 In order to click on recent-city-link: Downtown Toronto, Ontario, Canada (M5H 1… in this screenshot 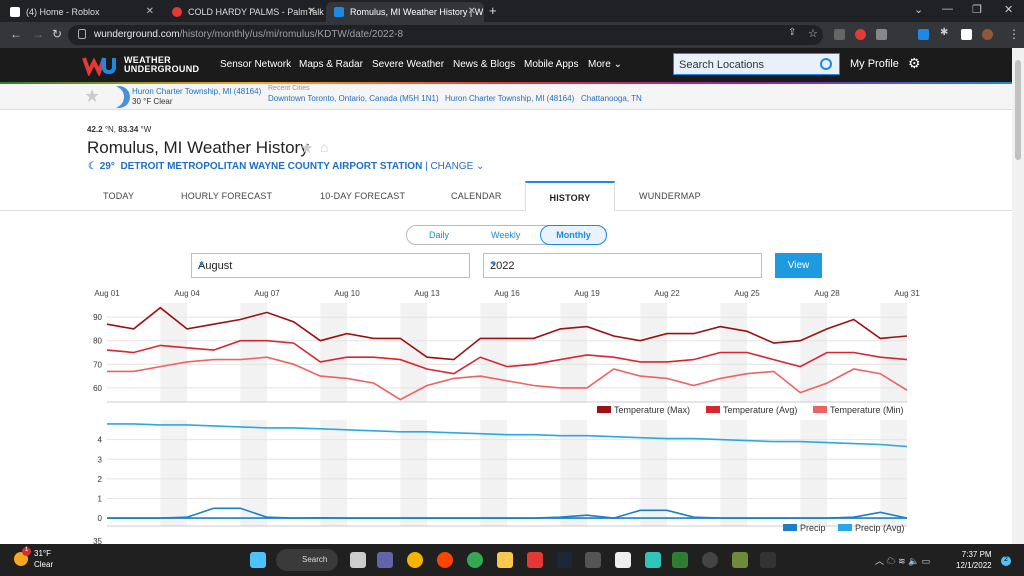, I will do `click(353, 98)`.